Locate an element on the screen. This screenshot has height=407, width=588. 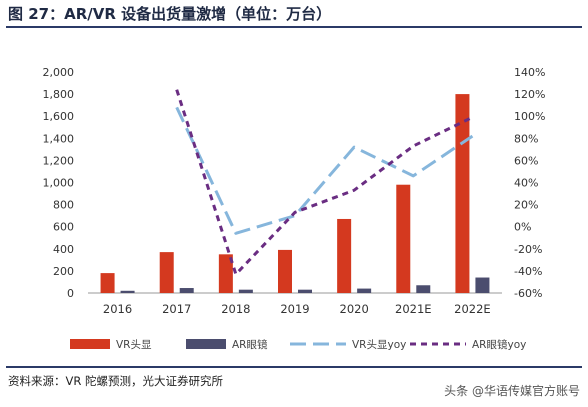
x-tick-label: 2022E is located at coordinates (472, 309).